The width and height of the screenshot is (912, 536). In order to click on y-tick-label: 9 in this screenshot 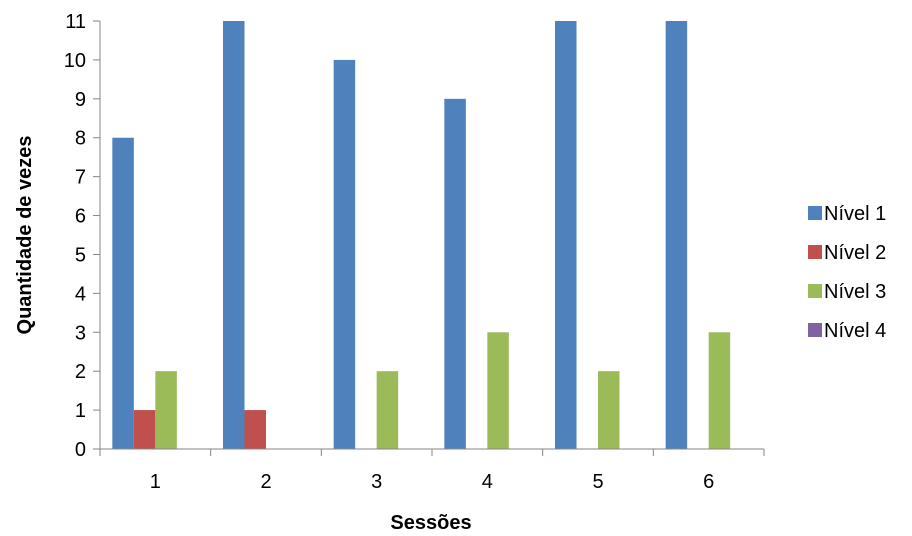, I will do `click(80, 100)`.